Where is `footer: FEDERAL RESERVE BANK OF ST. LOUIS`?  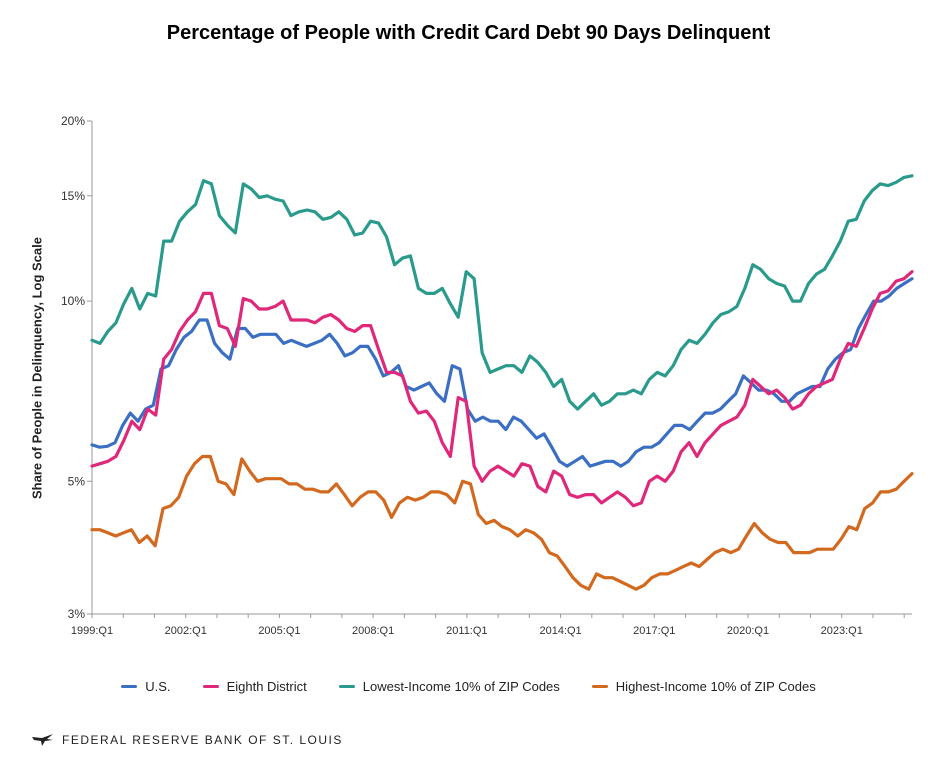 footer: FEDERAL RESERVE BANK OF ST. LOUIS is located at coordinates (187, 740).